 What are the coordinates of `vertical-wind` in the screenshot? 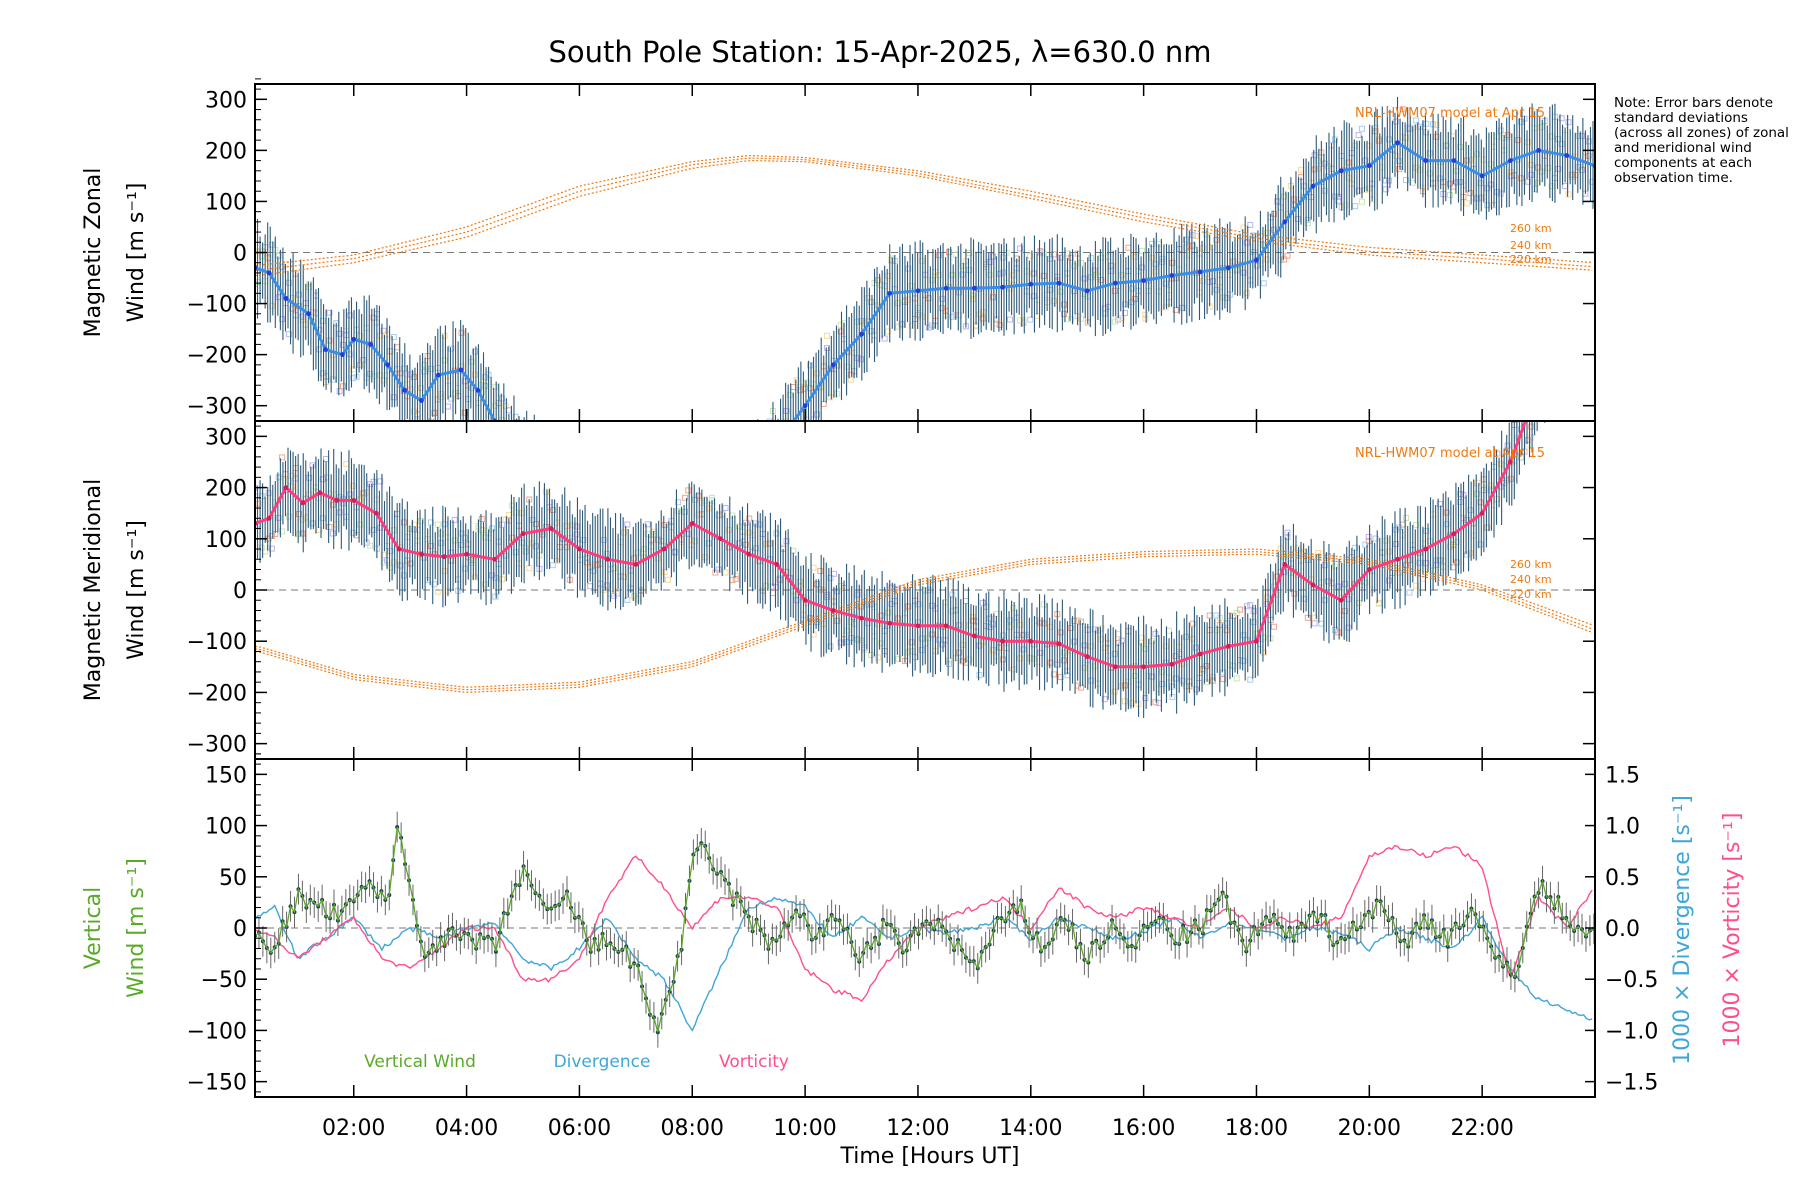 It's located at (925, 929).